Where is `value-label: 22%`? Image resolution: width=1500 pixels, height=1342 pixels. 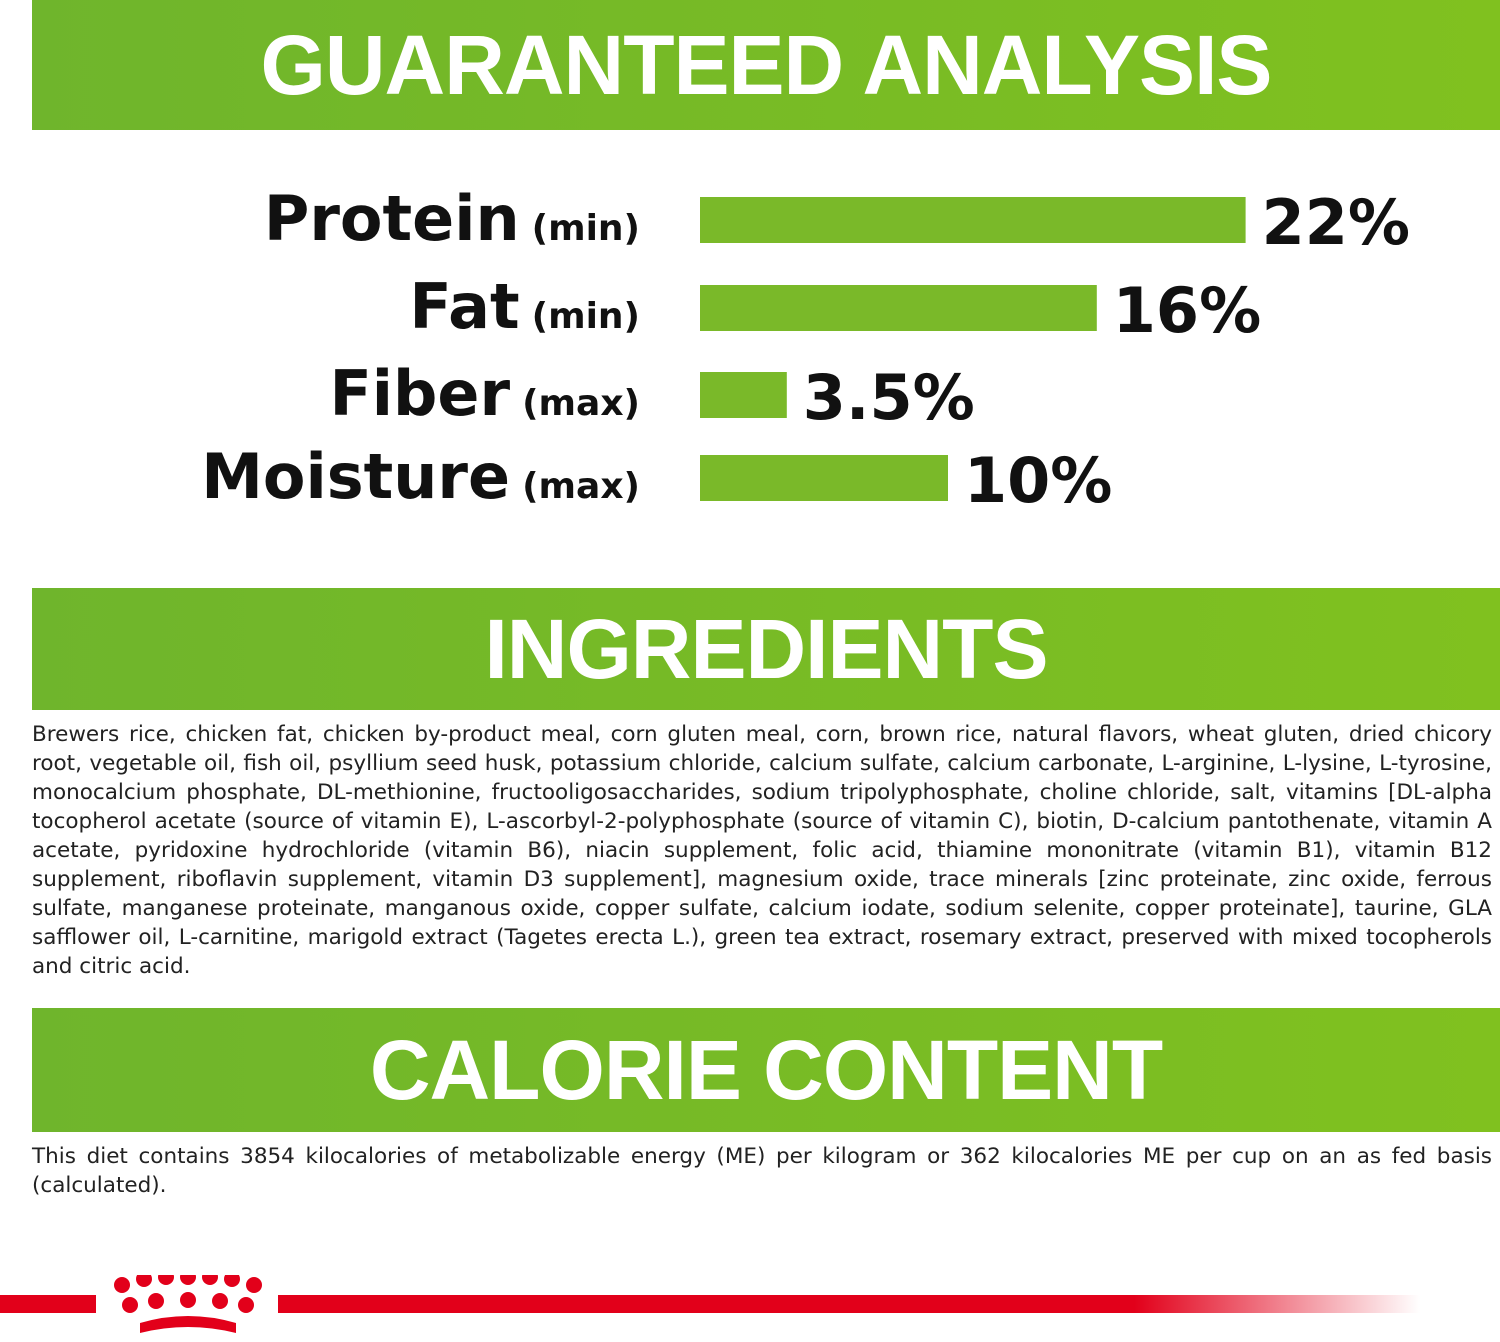 value-label: 22% is located at coordinates (1336, 222).